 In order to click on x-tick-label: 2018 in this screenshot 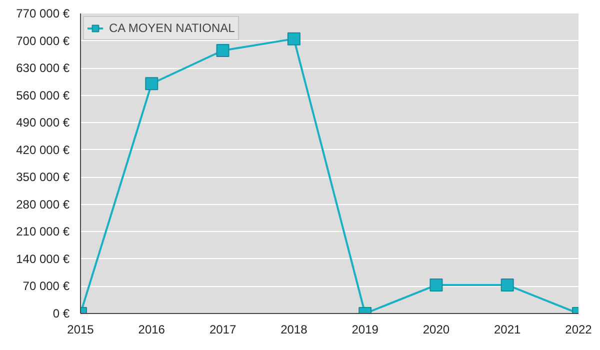, I will do `click(294, 329)`.